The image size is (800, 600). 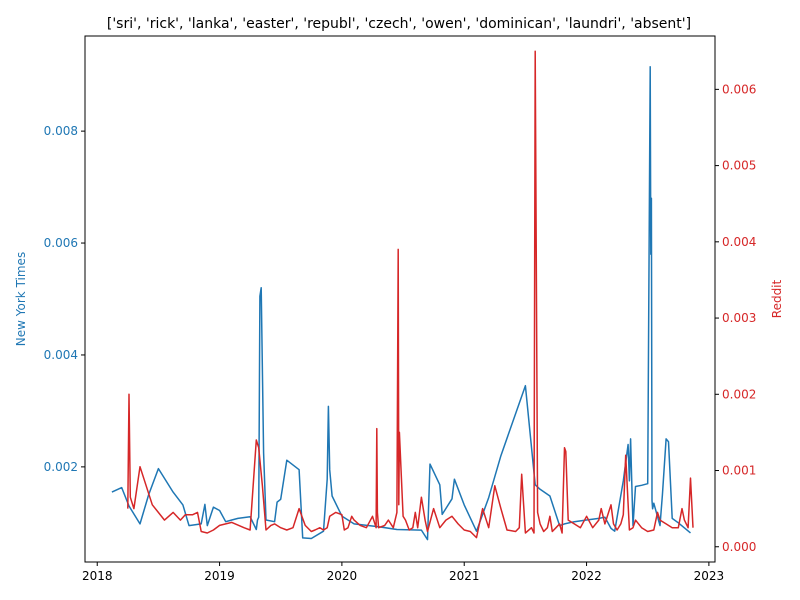 I want to click on y-axis-right: 0.000 0.001 0.002 0.003 0.004 0.005 0.006, so click(x=735, y=318).